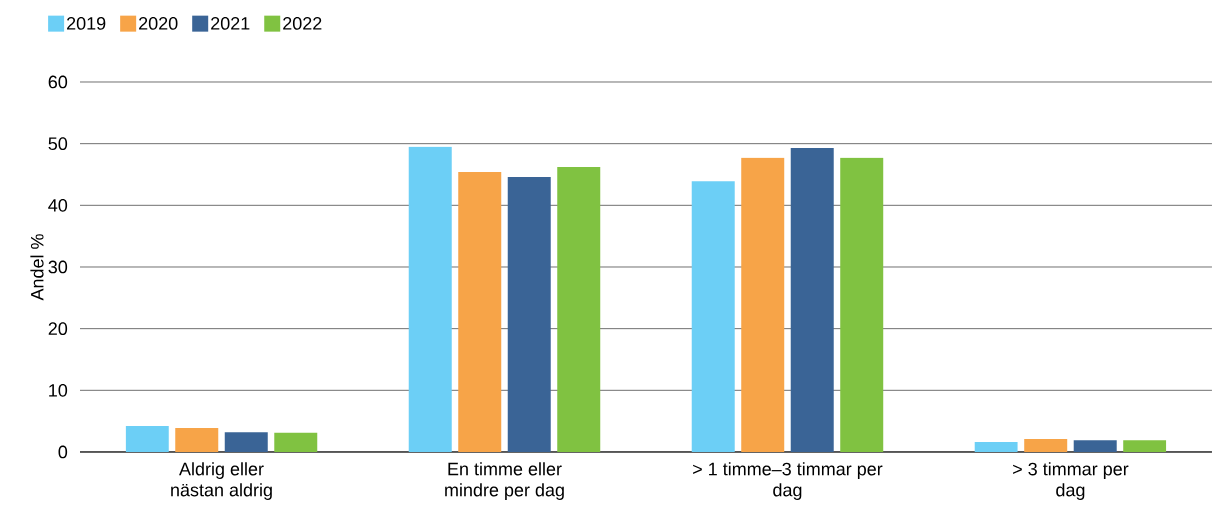 The height and width of the screenshot is (510, 1218). Describe the element at coordinates (788, 481) in the screenshot. I see `x-tick-label: > 1 timme–3 timmar per dag` at that location.